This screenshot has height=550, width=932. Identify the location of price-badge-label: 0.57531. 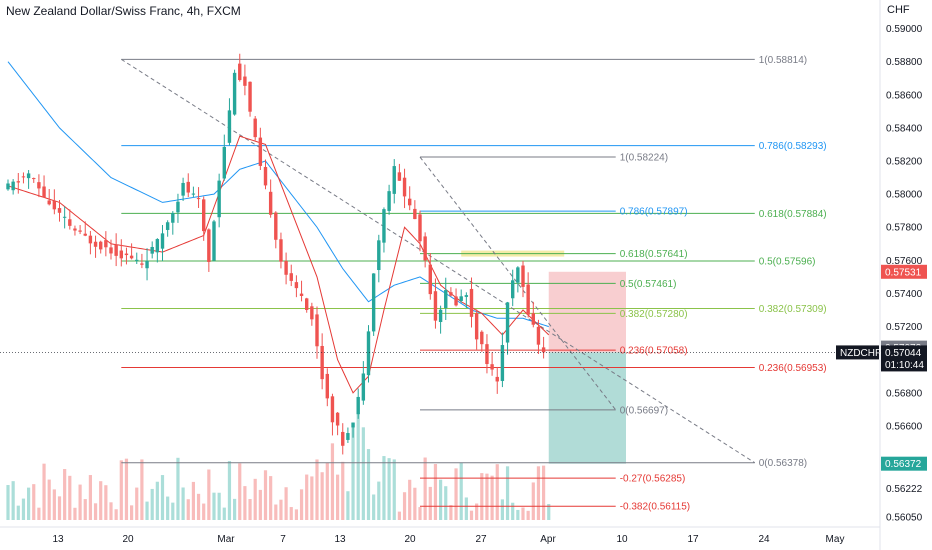
(903, 272).